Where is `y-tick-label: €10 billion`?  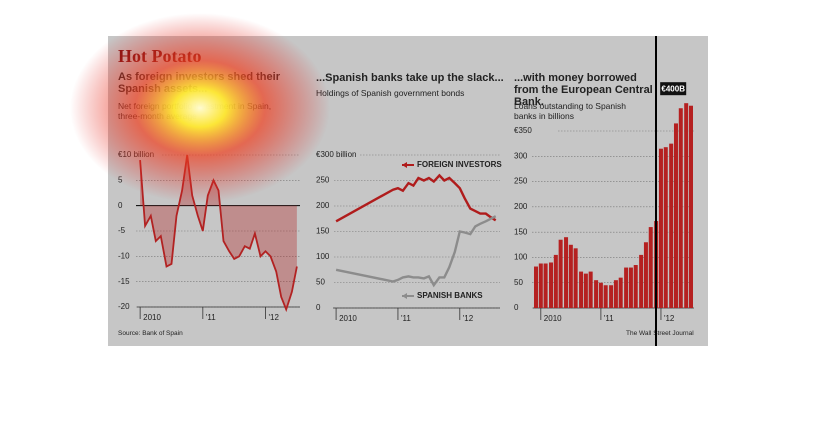
y-tick-label: €10 billion is located at coordinates (136, 154).